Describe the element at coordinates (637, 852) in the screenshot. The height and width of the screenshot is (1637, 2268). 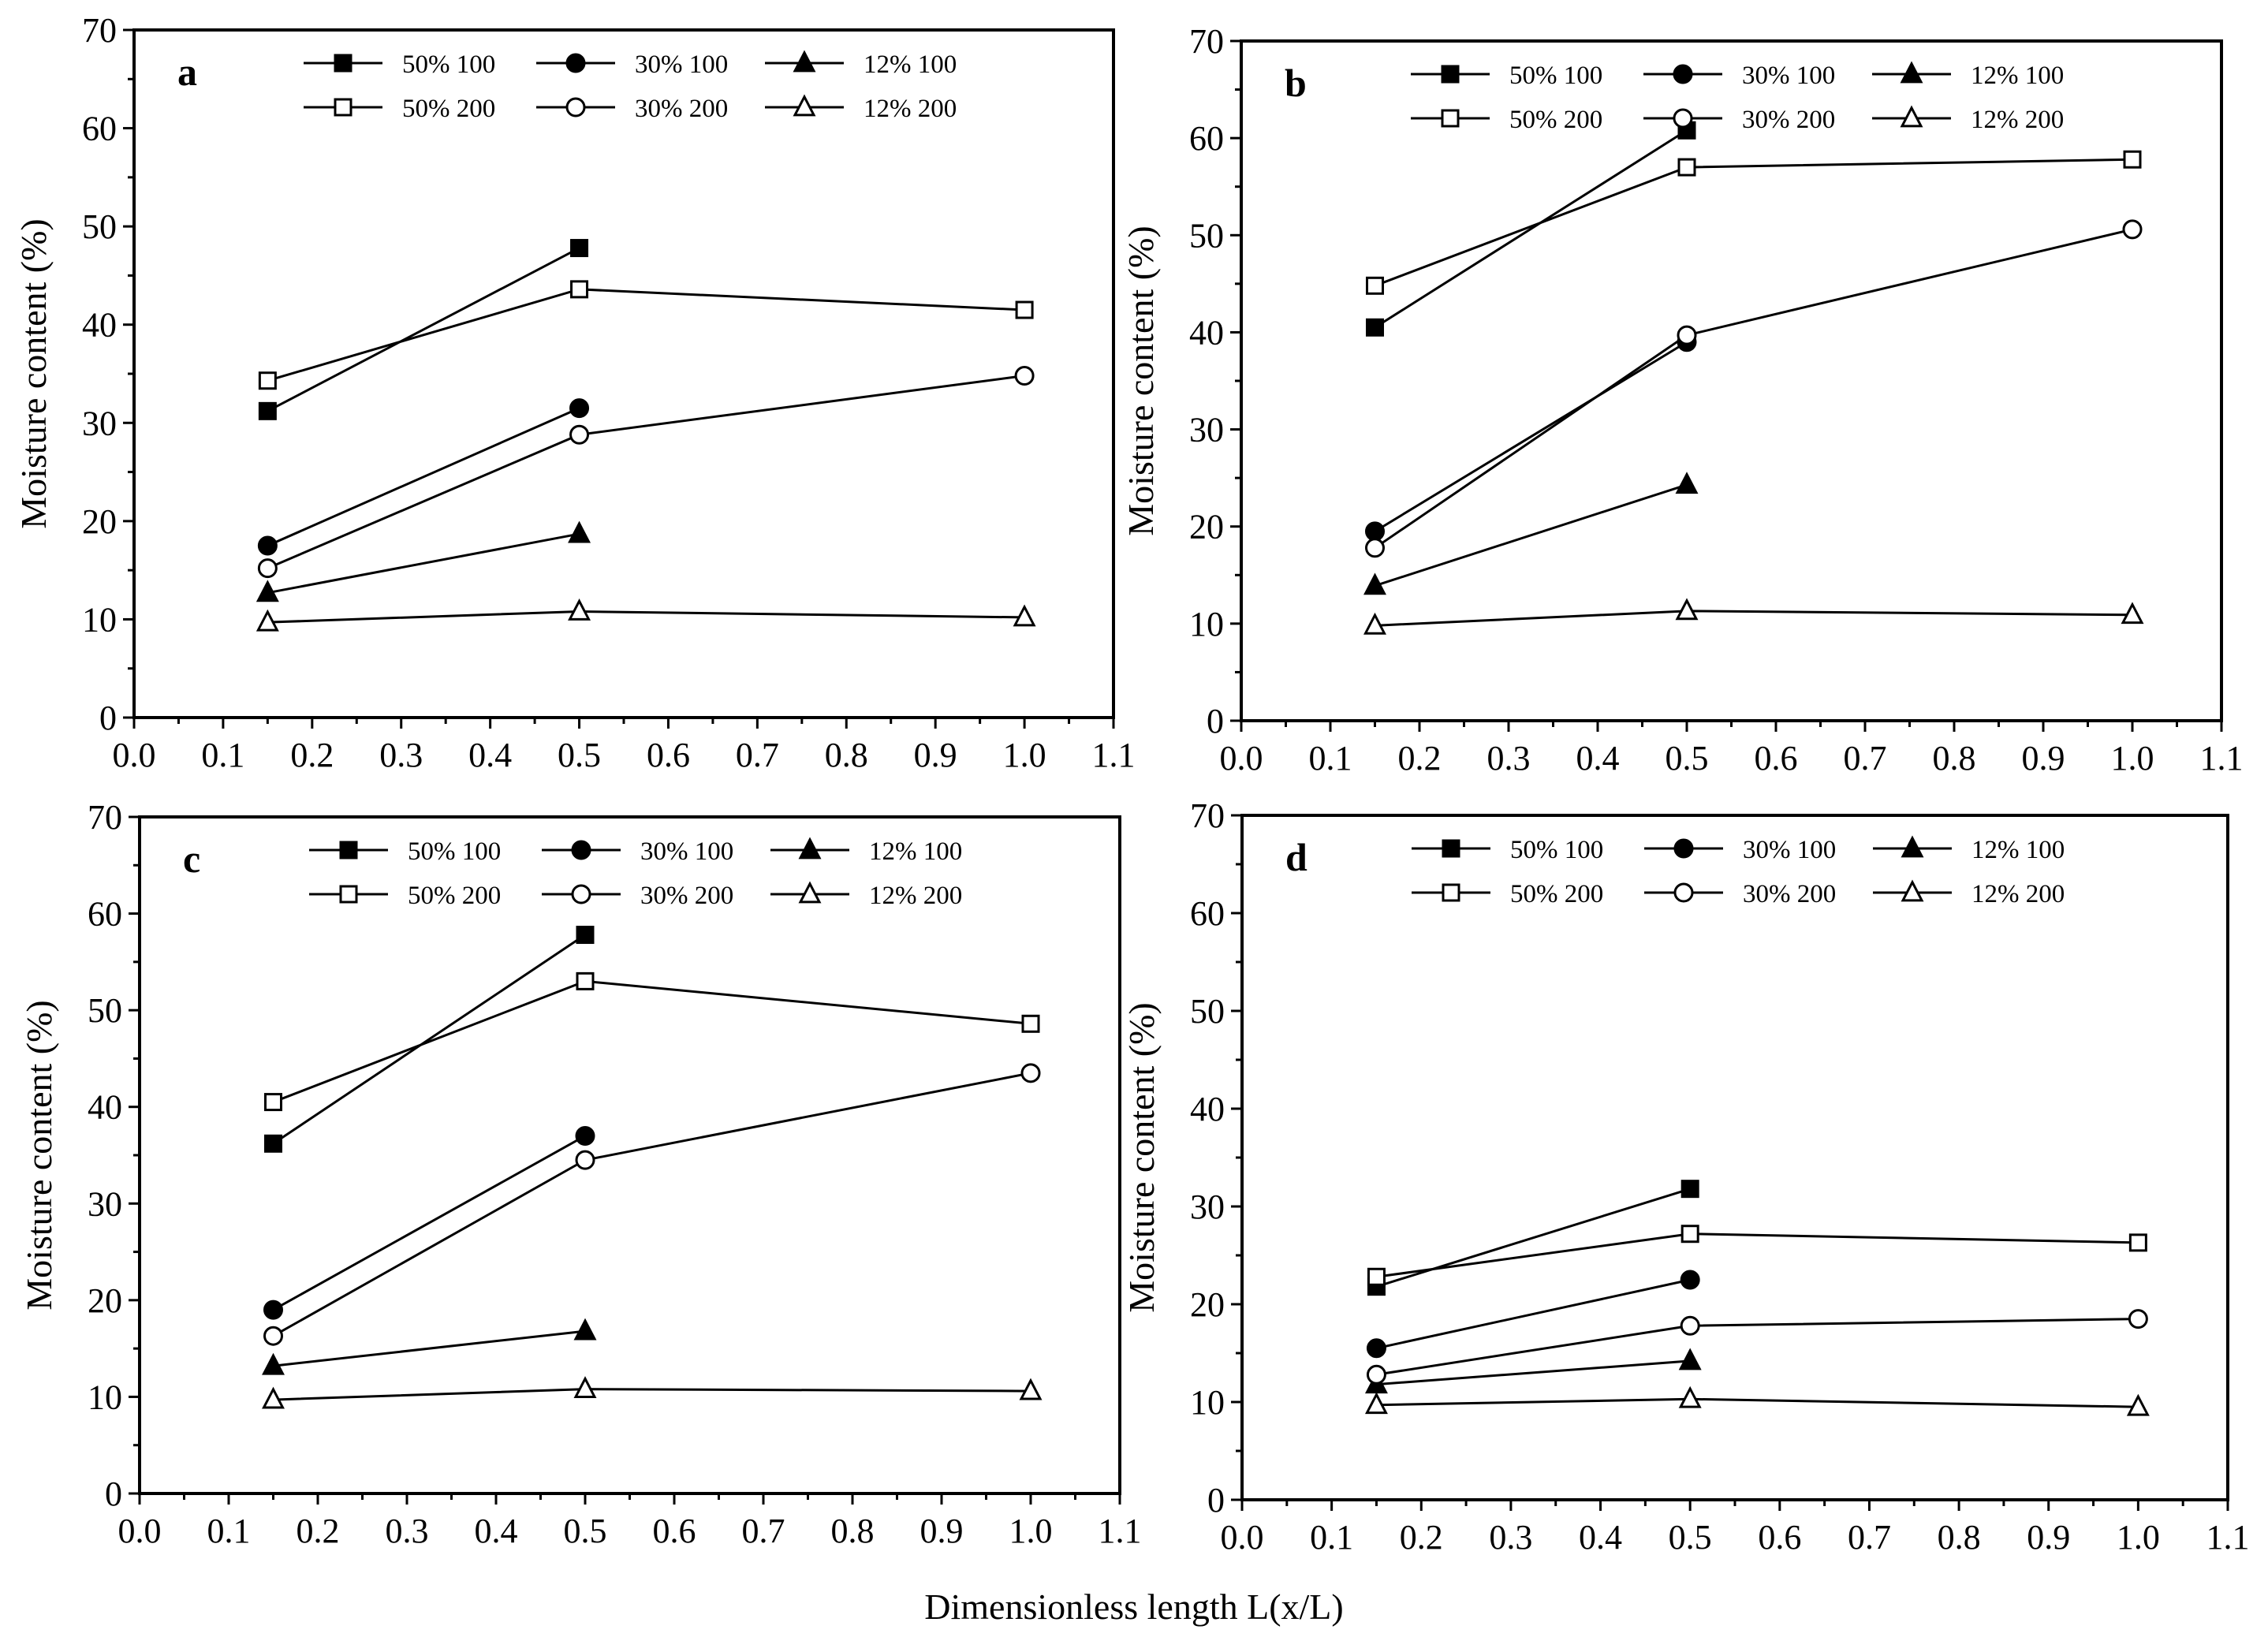
I see `legend-item: 30% 100` at that location.